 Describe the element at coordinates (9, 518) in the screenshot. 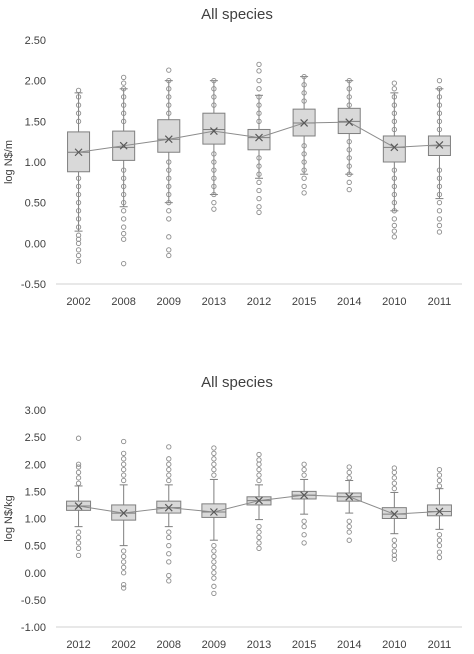

I see `y-axis-label: log N$/kg` at that location.